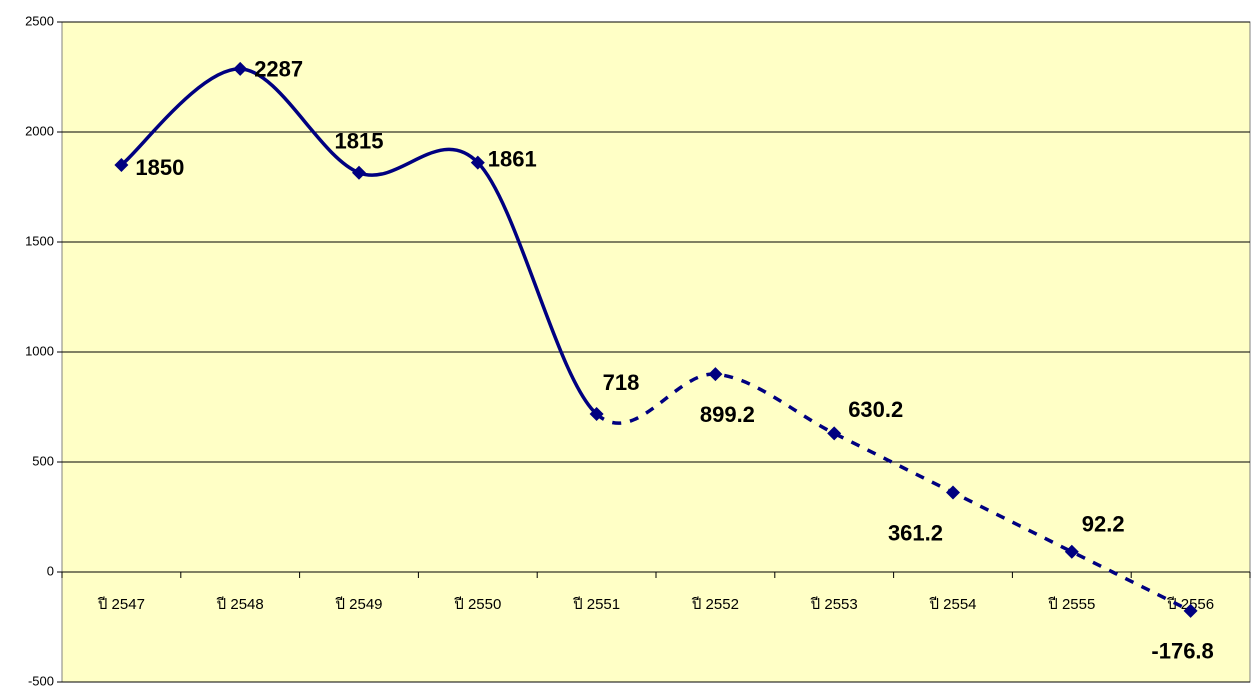 This screenshot has width=1252, height=690. What do you see at coordinates (240, 604) in the screenshot?
I see `x-tick-label: ปี 2548` at bounding box center [240, 604].